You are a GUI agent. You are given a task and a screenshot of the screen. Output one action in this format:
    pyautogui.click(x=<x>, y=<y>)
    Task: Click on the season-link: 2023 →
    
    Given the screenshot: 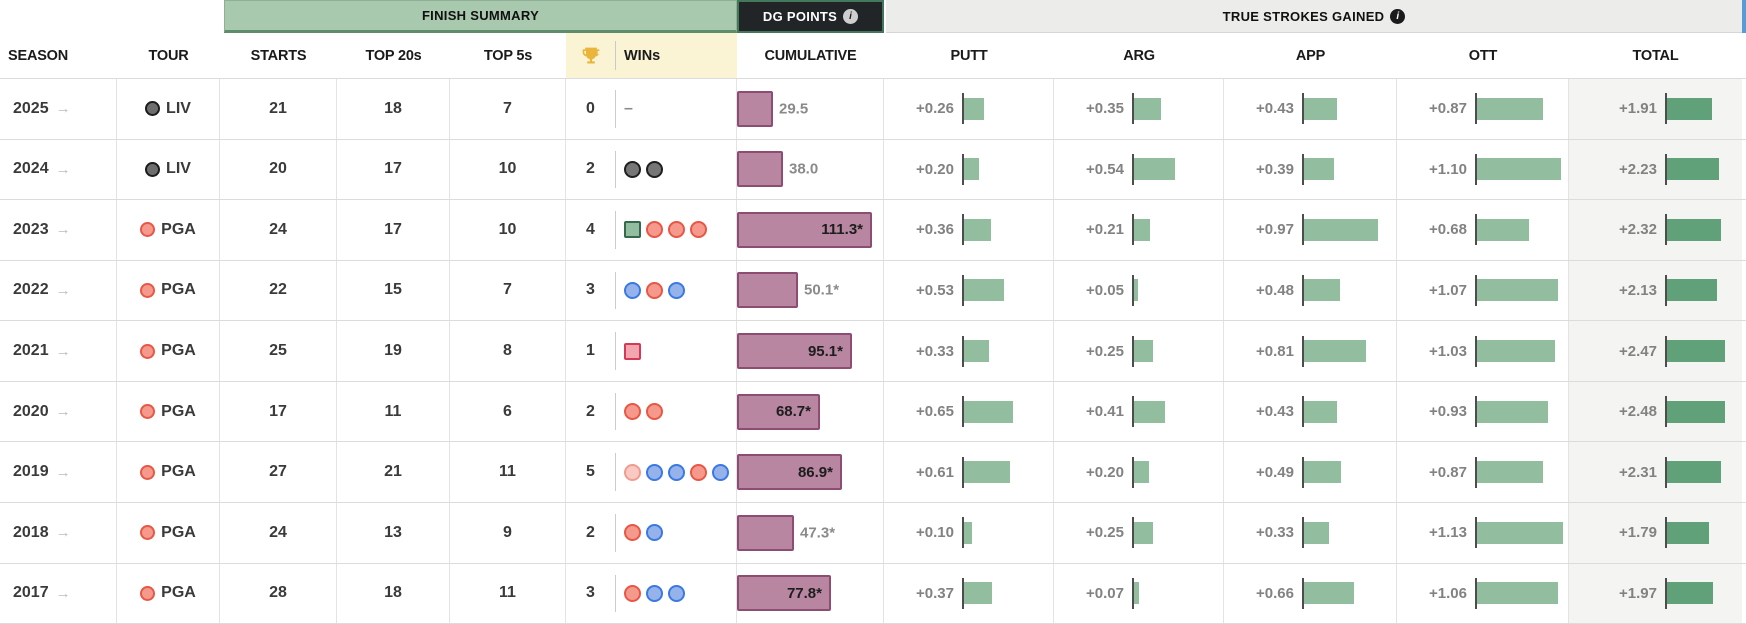 What is the action you would take?
    pyautogui.click(x=58, y=230)
    